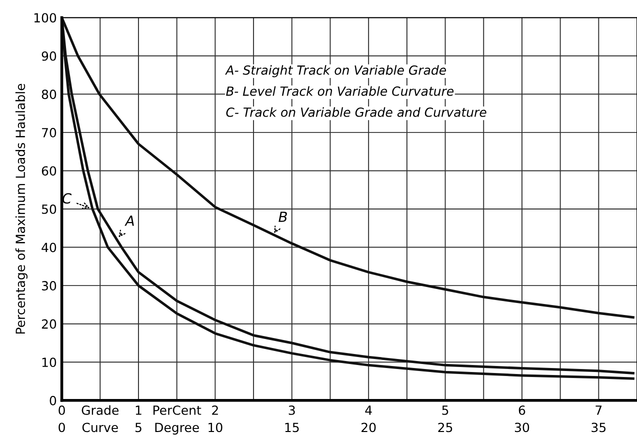 This screenshot has width=637, height=440. What do you see at coordinates (49, 171) in the screenshot?
I see `y-tick-label: 60` at bounding box center [49, 171].